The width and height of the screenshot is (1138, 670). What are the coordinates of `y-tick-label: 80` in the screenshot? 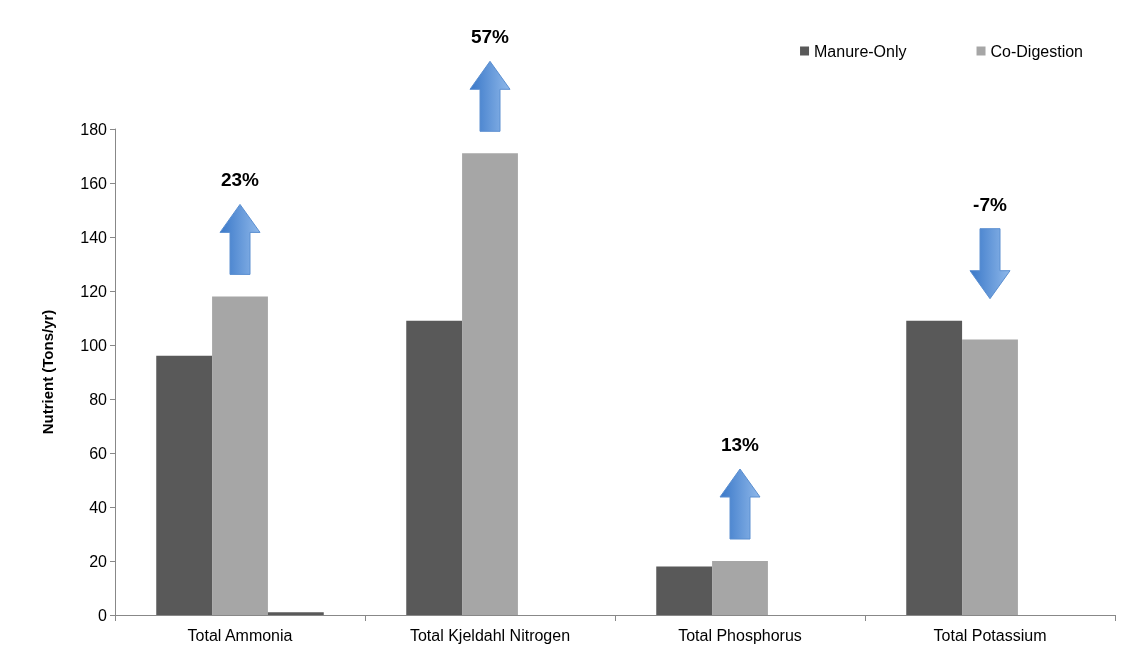 It's located at (98, 399).